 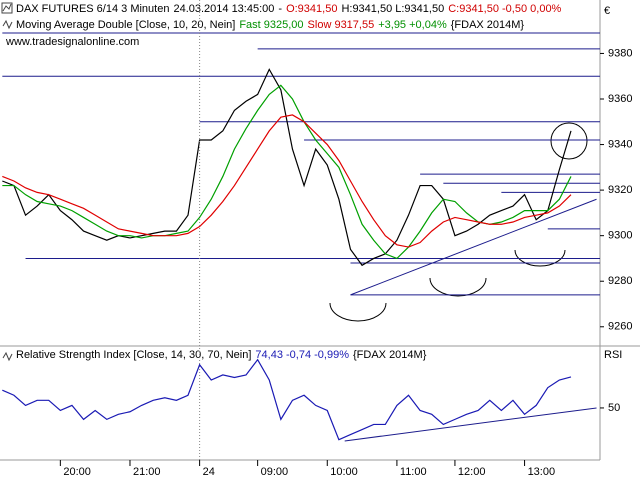 I want to click on header-part: {FDAX 2014M}, so click(x=390, y=355).